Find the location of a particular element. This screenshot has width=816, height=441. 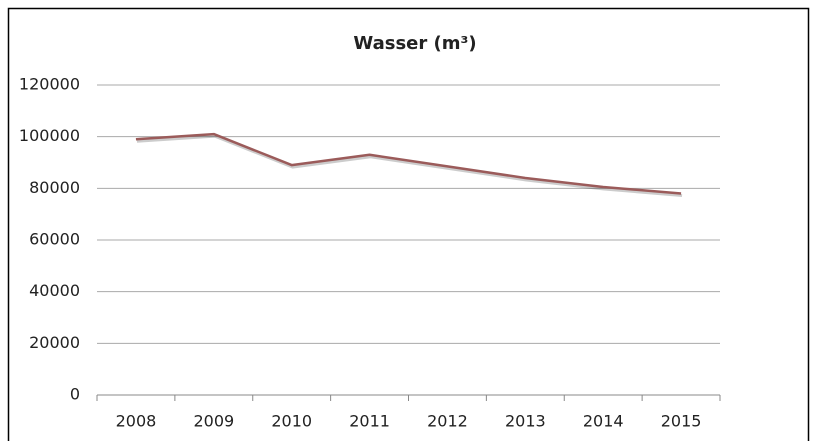

line-shadow is located at coordinates (409, 165).